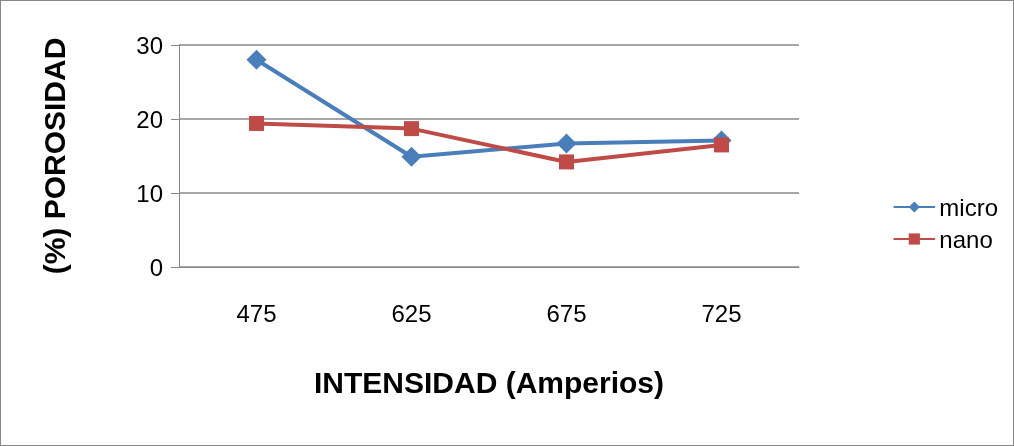 Image resolution: width=1014 pixels, height=446 pixels. What do you see at coordinates (411, 313) in the screenshot?
I see `x-tick-label: 625` at bounding box center [411, 313].